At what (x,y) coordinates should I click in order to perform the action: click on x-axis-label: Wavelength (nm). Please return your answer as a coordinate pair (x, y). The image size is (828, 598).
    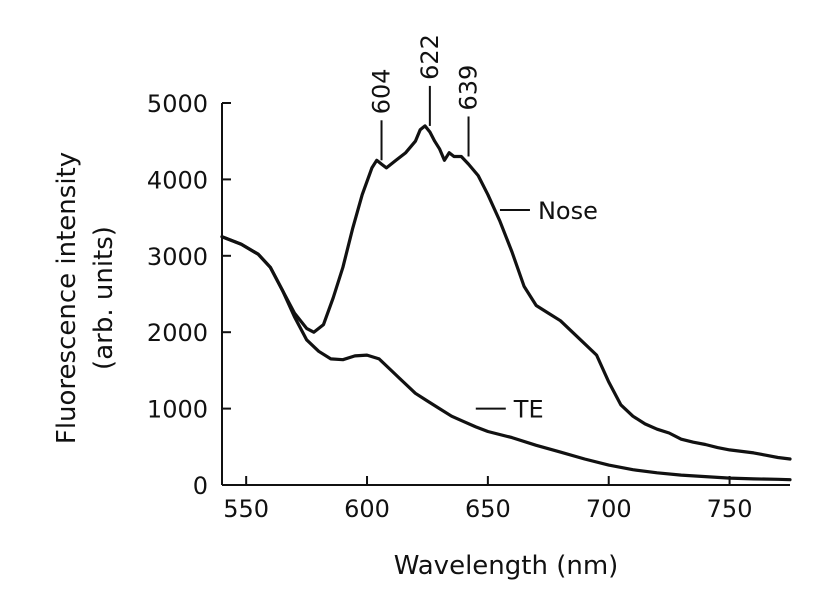
    Looking at the image, I should click on (506, 566).